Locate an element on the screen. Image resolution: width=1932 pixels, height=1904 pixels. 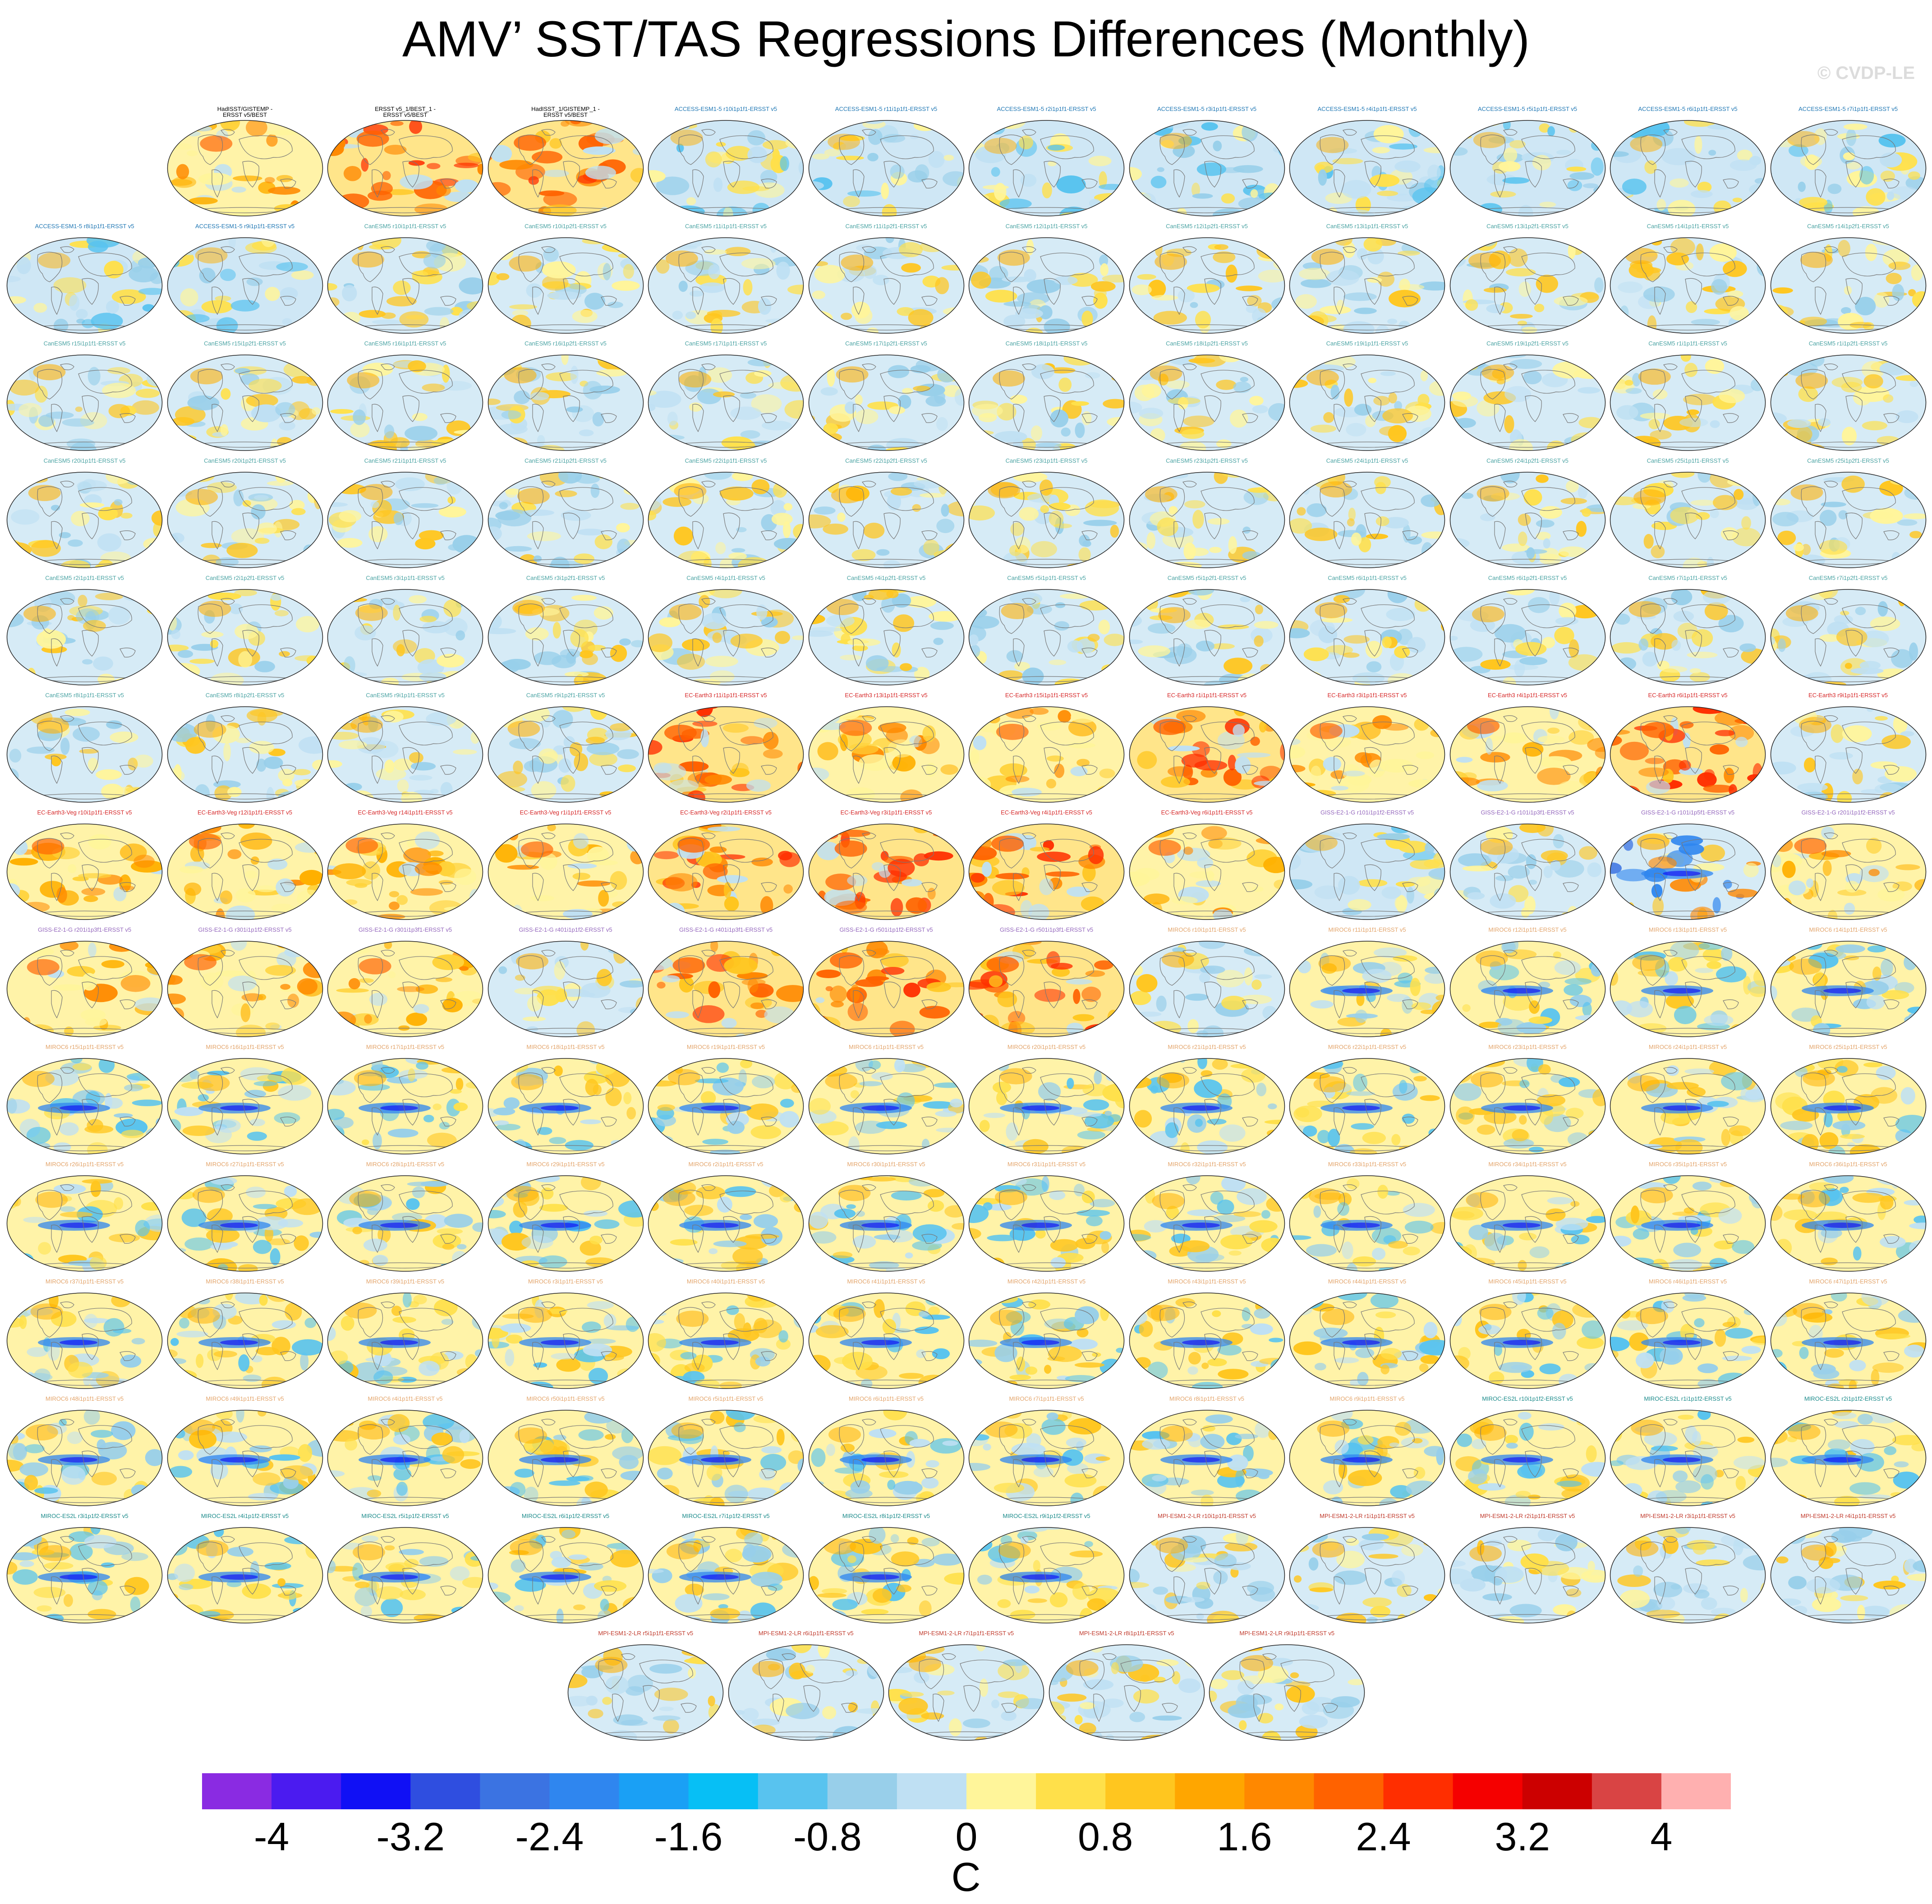
panel-label: MIROC6 r46i1p1f1-ERSST v5 is located at coordinates (1687, 1282).